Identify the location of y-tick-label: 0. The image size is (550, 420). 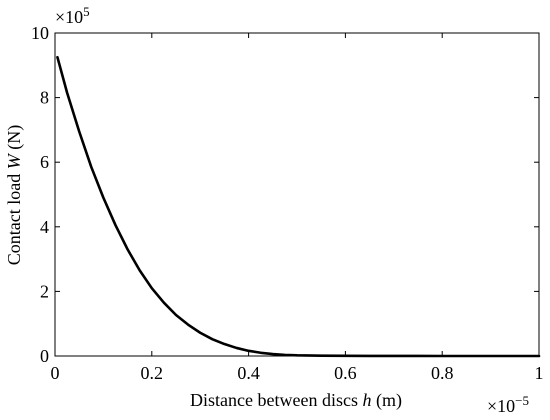
(44, 356).